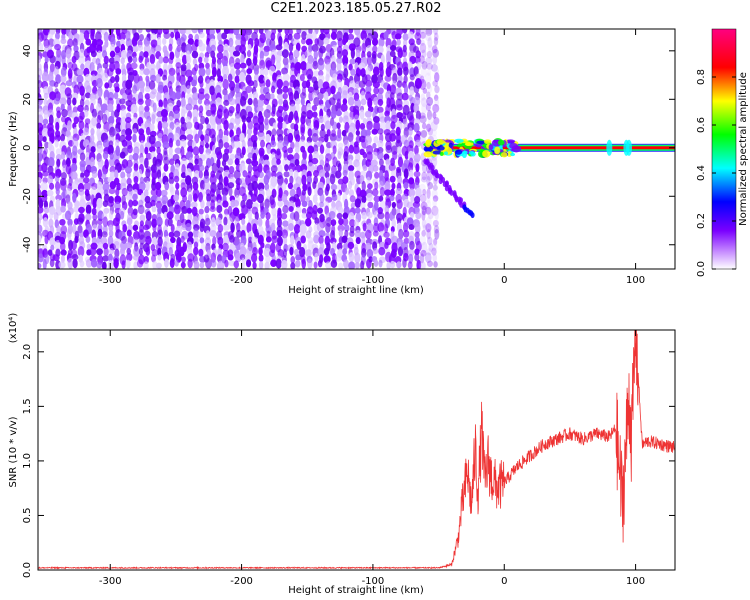 The image size is (750, 600). I want to click on colorbar-label: Normalized spectral amplitude, so click(743, 149).